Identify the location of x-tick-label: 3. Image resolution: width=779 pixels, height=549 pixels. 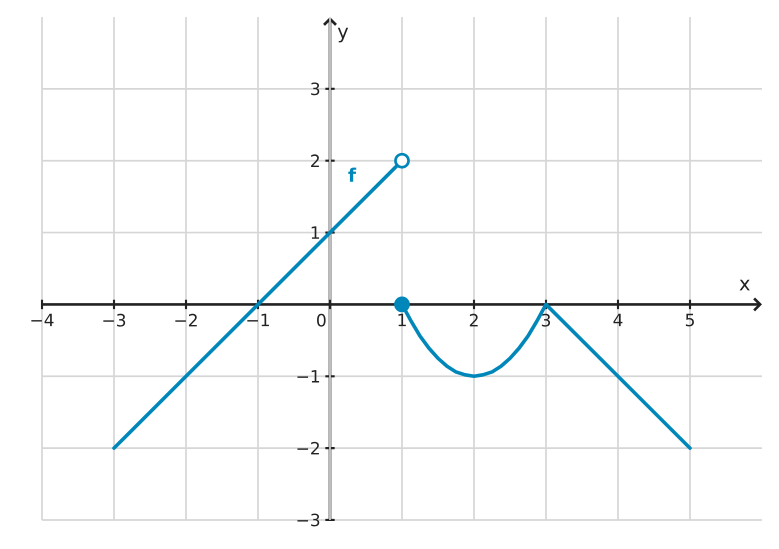
(546, 320).